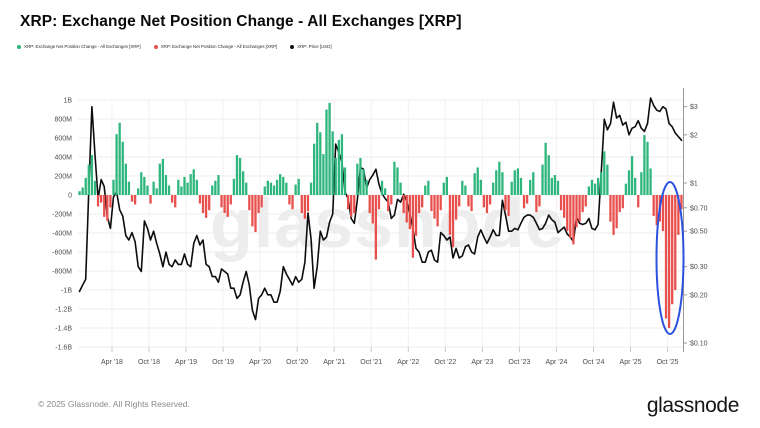 The image size is (760, 428). Describe the element at coordinates (62, 234) in the screenshot. I see `left-axis-label: -400M` at that location.